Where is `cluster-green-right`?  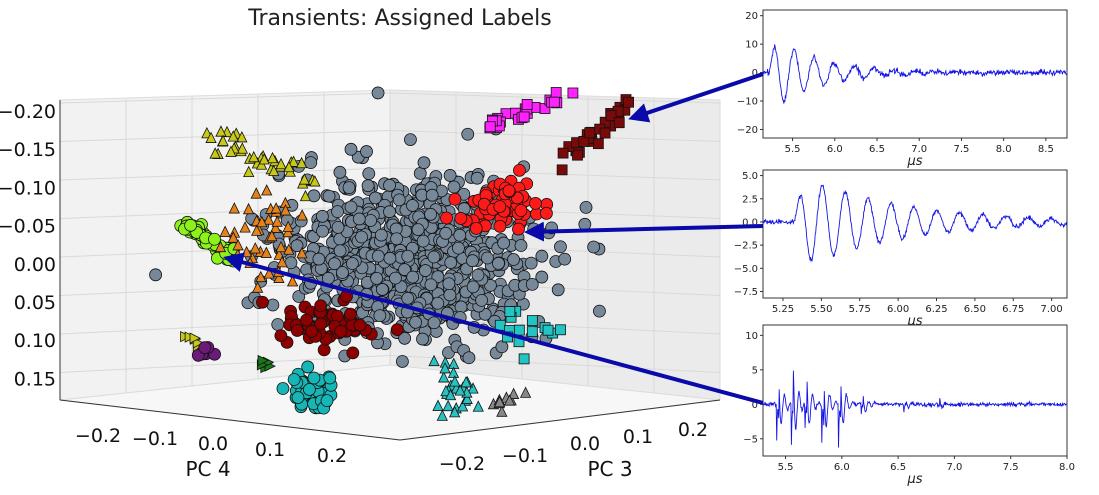 cluster-green-right is located at coordinates (266, 364).